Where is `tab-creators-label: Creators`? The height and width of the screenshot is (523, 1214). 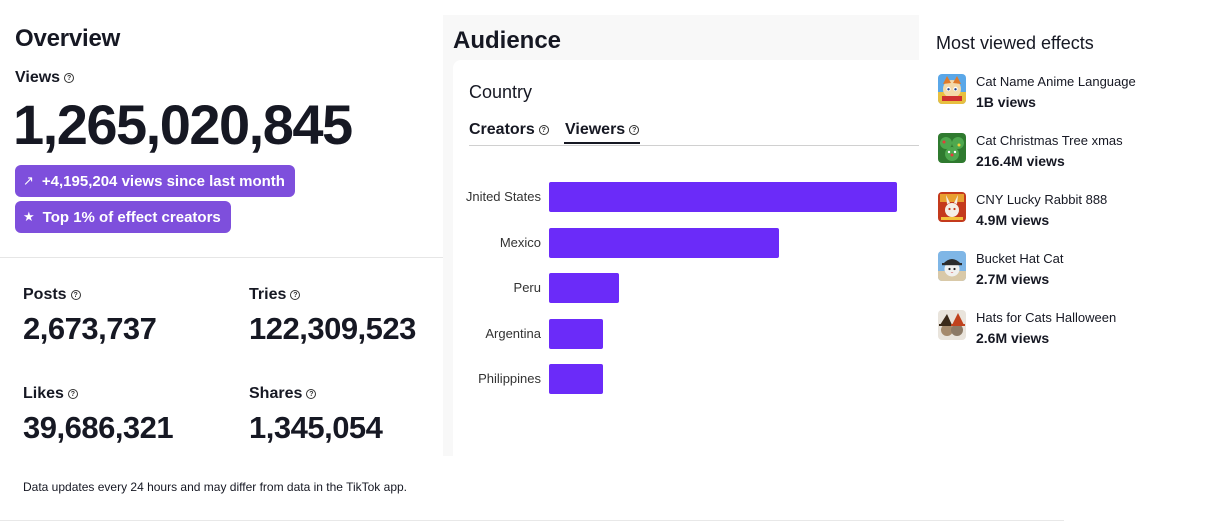
tab-creators-label: Creators is located at coordinates (502, 129).